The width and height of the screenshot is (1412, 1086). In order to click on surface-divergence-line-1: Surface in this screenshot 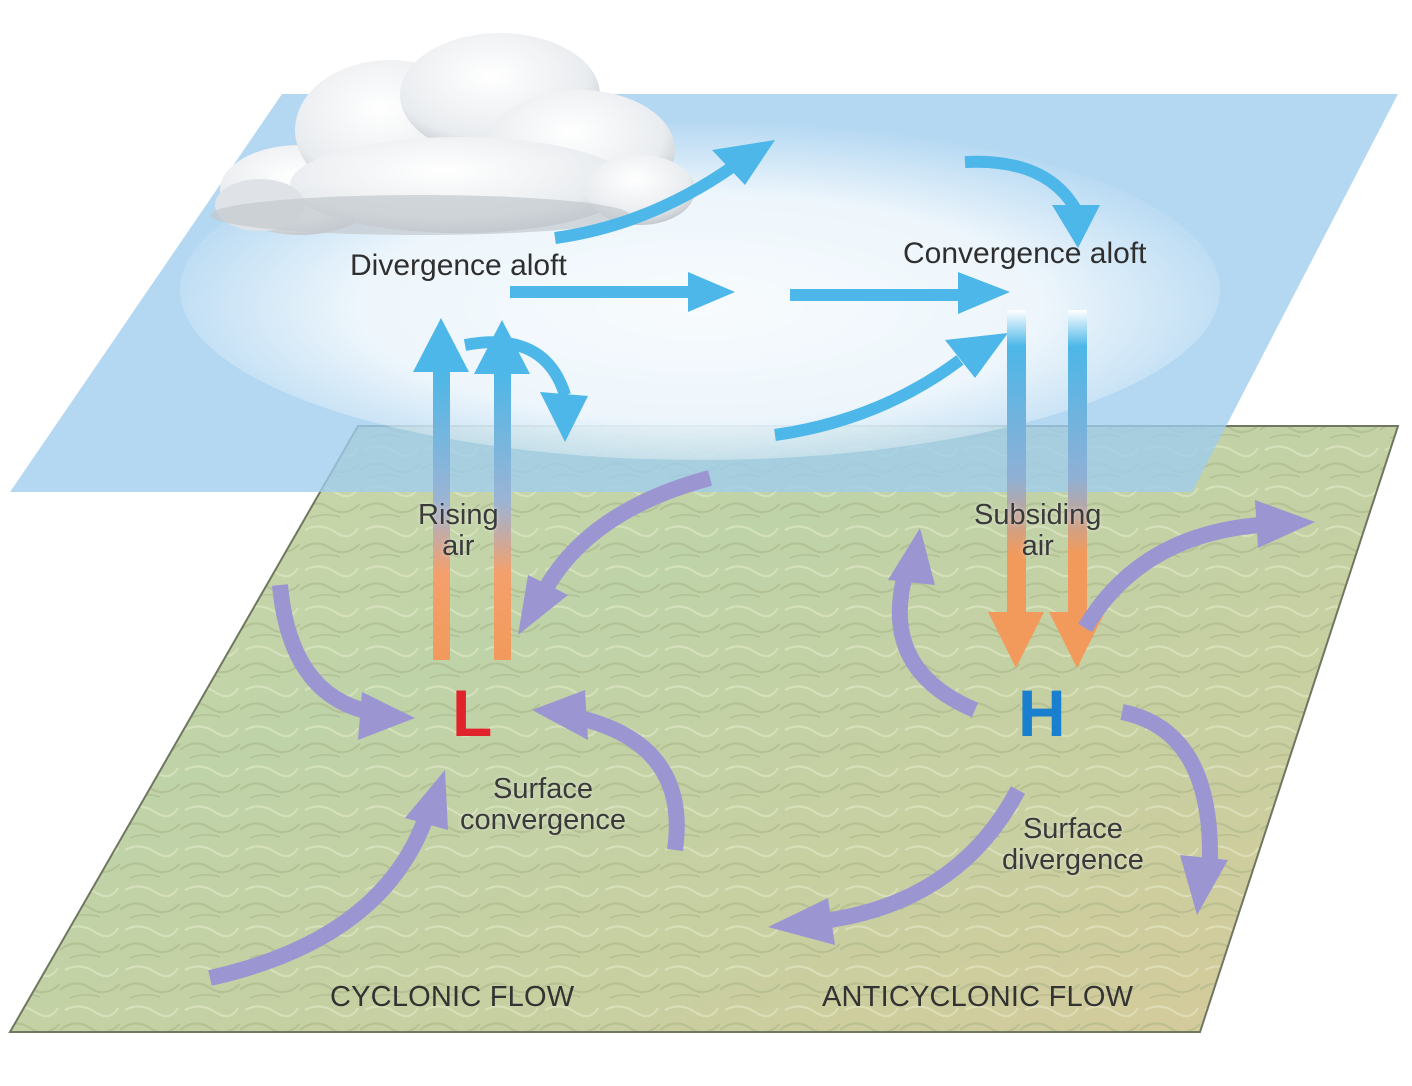, I will do `click(1072, 829)`.